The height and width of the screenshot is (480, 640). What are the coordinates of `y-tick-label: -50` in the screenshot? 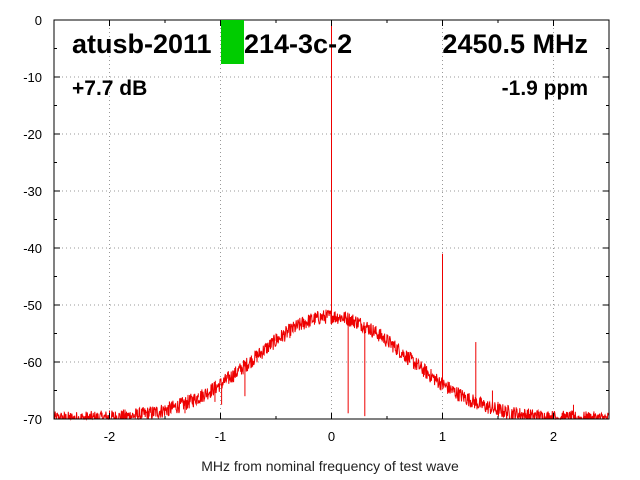 It's located at (32, 305).